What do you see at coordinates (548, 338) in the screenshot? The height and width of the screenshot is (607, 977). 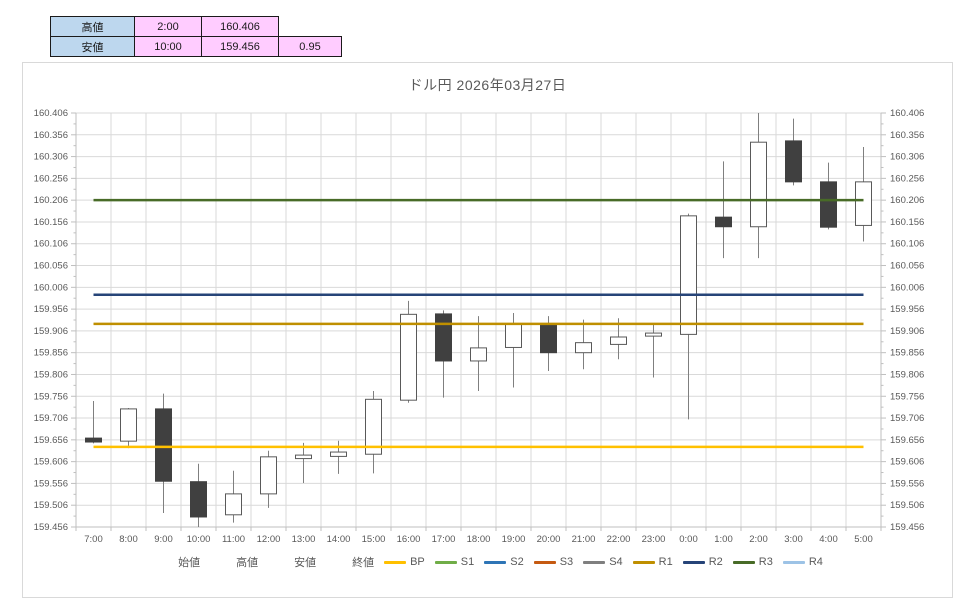 I see `candle-body-20:00` at bounding box center [548, 338].